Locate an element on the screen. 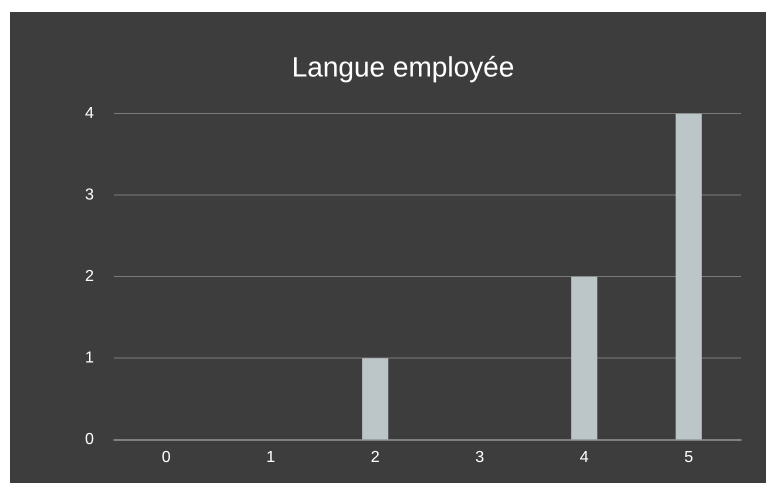 This screenshot has width=776, height=495. y-tick-label: 4 is located at coordinates (89, 113).